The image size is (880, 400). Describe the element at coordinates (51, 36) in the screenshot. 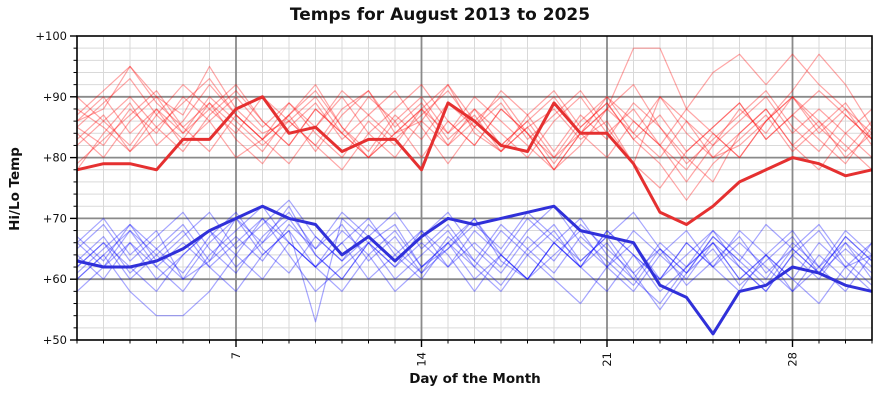

I see `y-tick-label: +100` at that location.